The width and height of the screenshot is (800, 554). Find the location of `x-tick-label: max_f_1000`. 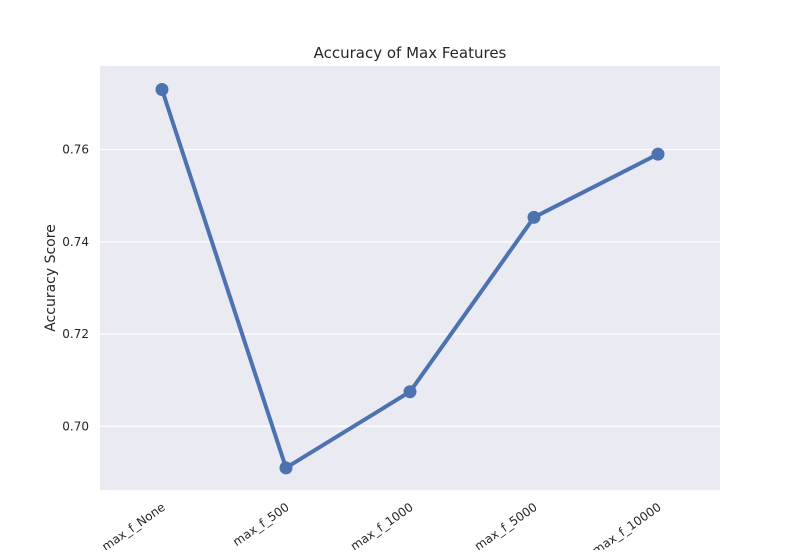

x-tick-label: max_f_1000 is located at coordinates (382, 525).